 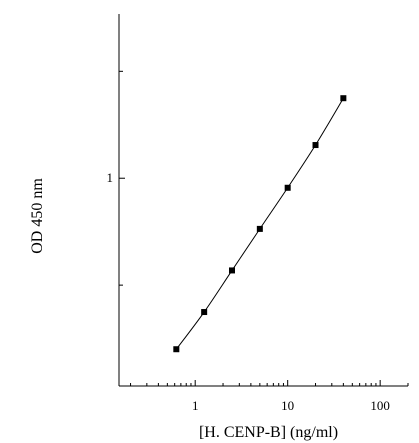 I want to click on x-tick-label: 100, so click(x=380, y=405).